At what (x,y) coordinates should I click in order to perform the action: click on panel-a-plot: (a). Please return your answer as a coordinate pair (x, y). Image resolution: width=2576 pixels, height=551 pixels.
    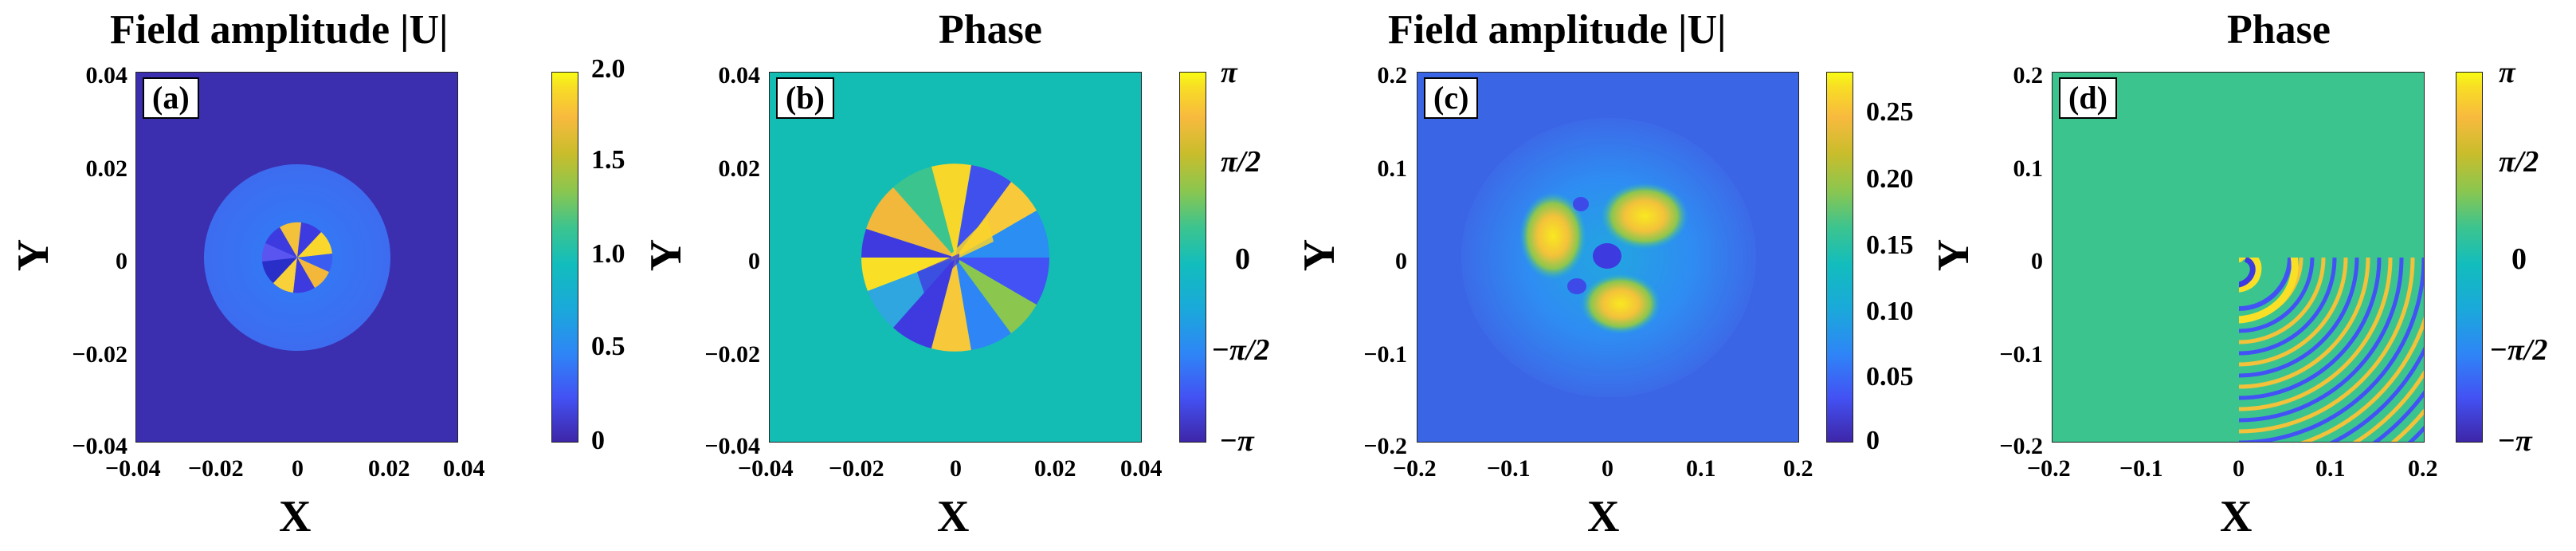
    Looking at the image, I should click on (296, 257).